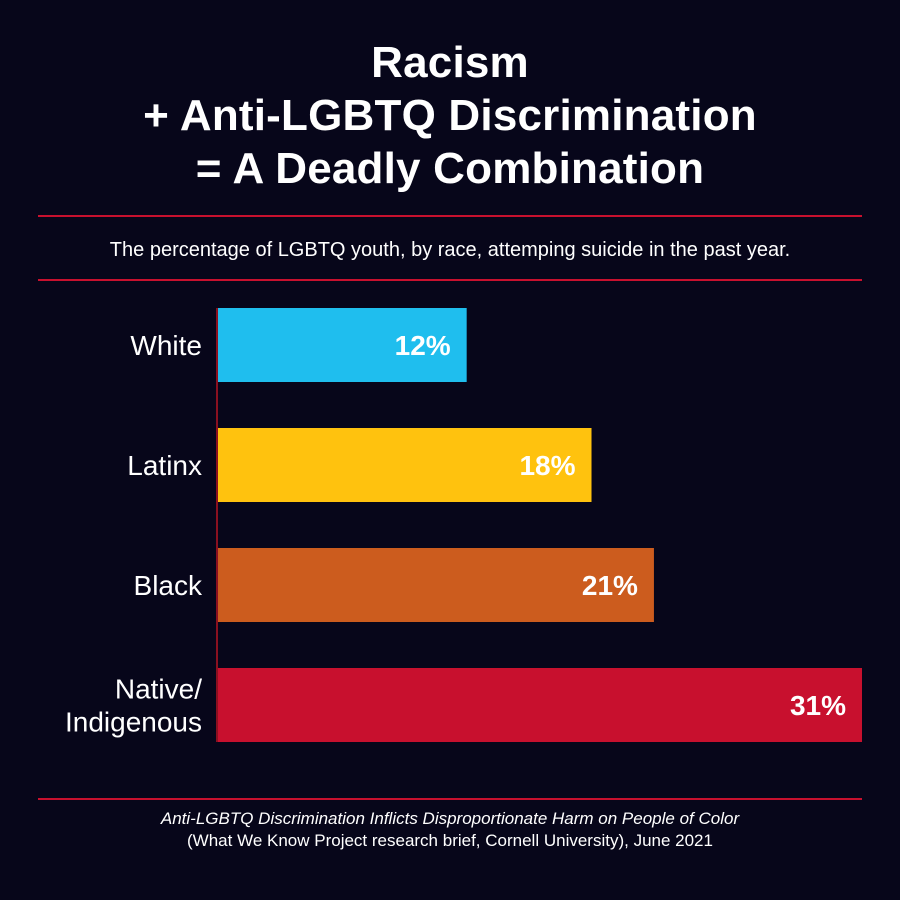 The width and height of the screenshot is (900, 900). Describe the element at coordinates (450, 799) in the screenshot. I see `footer-divider` at that location.